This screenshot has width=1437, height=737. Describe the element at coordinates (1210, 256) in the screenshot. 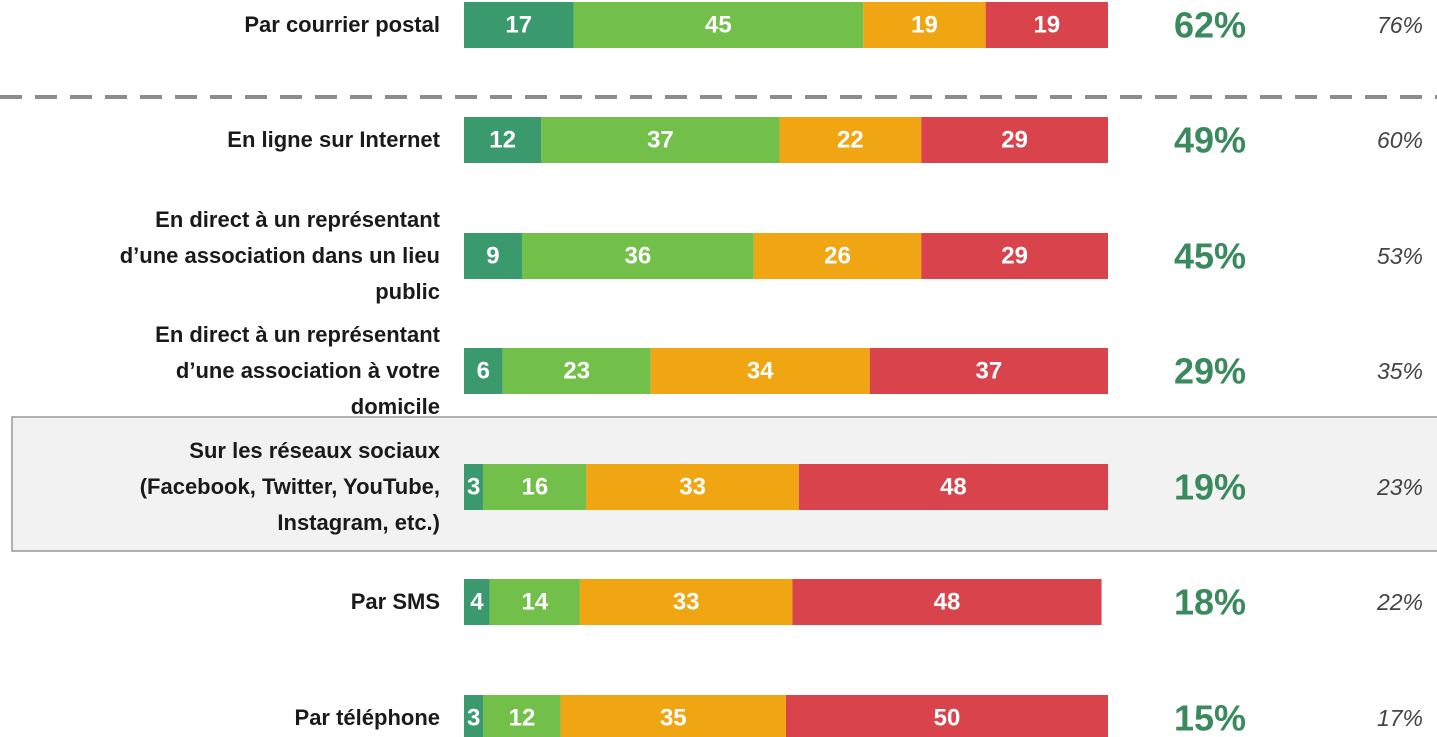

I see `total-percent: 45%` at that location.